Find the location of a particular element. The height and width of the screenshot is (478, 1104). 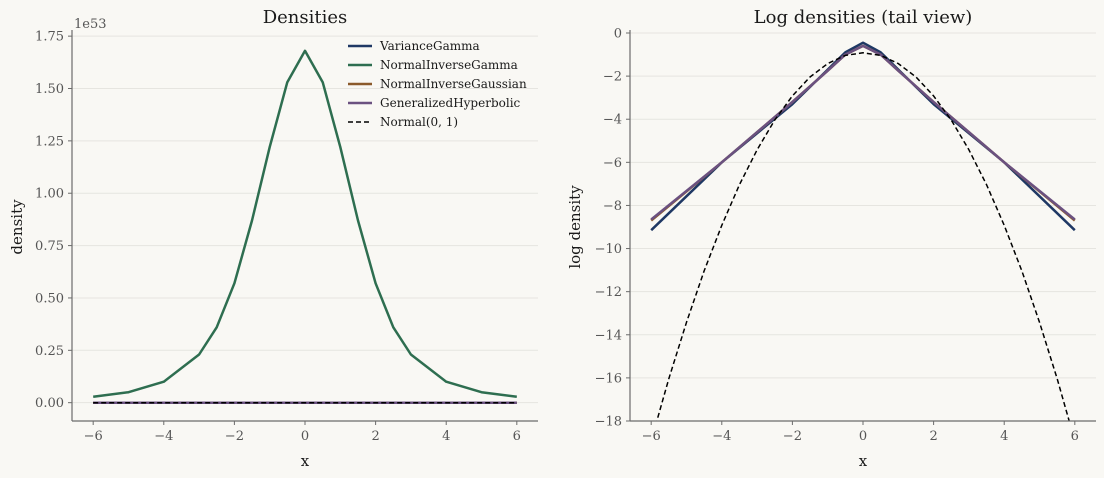

chart-0-xtick-label: −6 is located at coordinates (93, 436).